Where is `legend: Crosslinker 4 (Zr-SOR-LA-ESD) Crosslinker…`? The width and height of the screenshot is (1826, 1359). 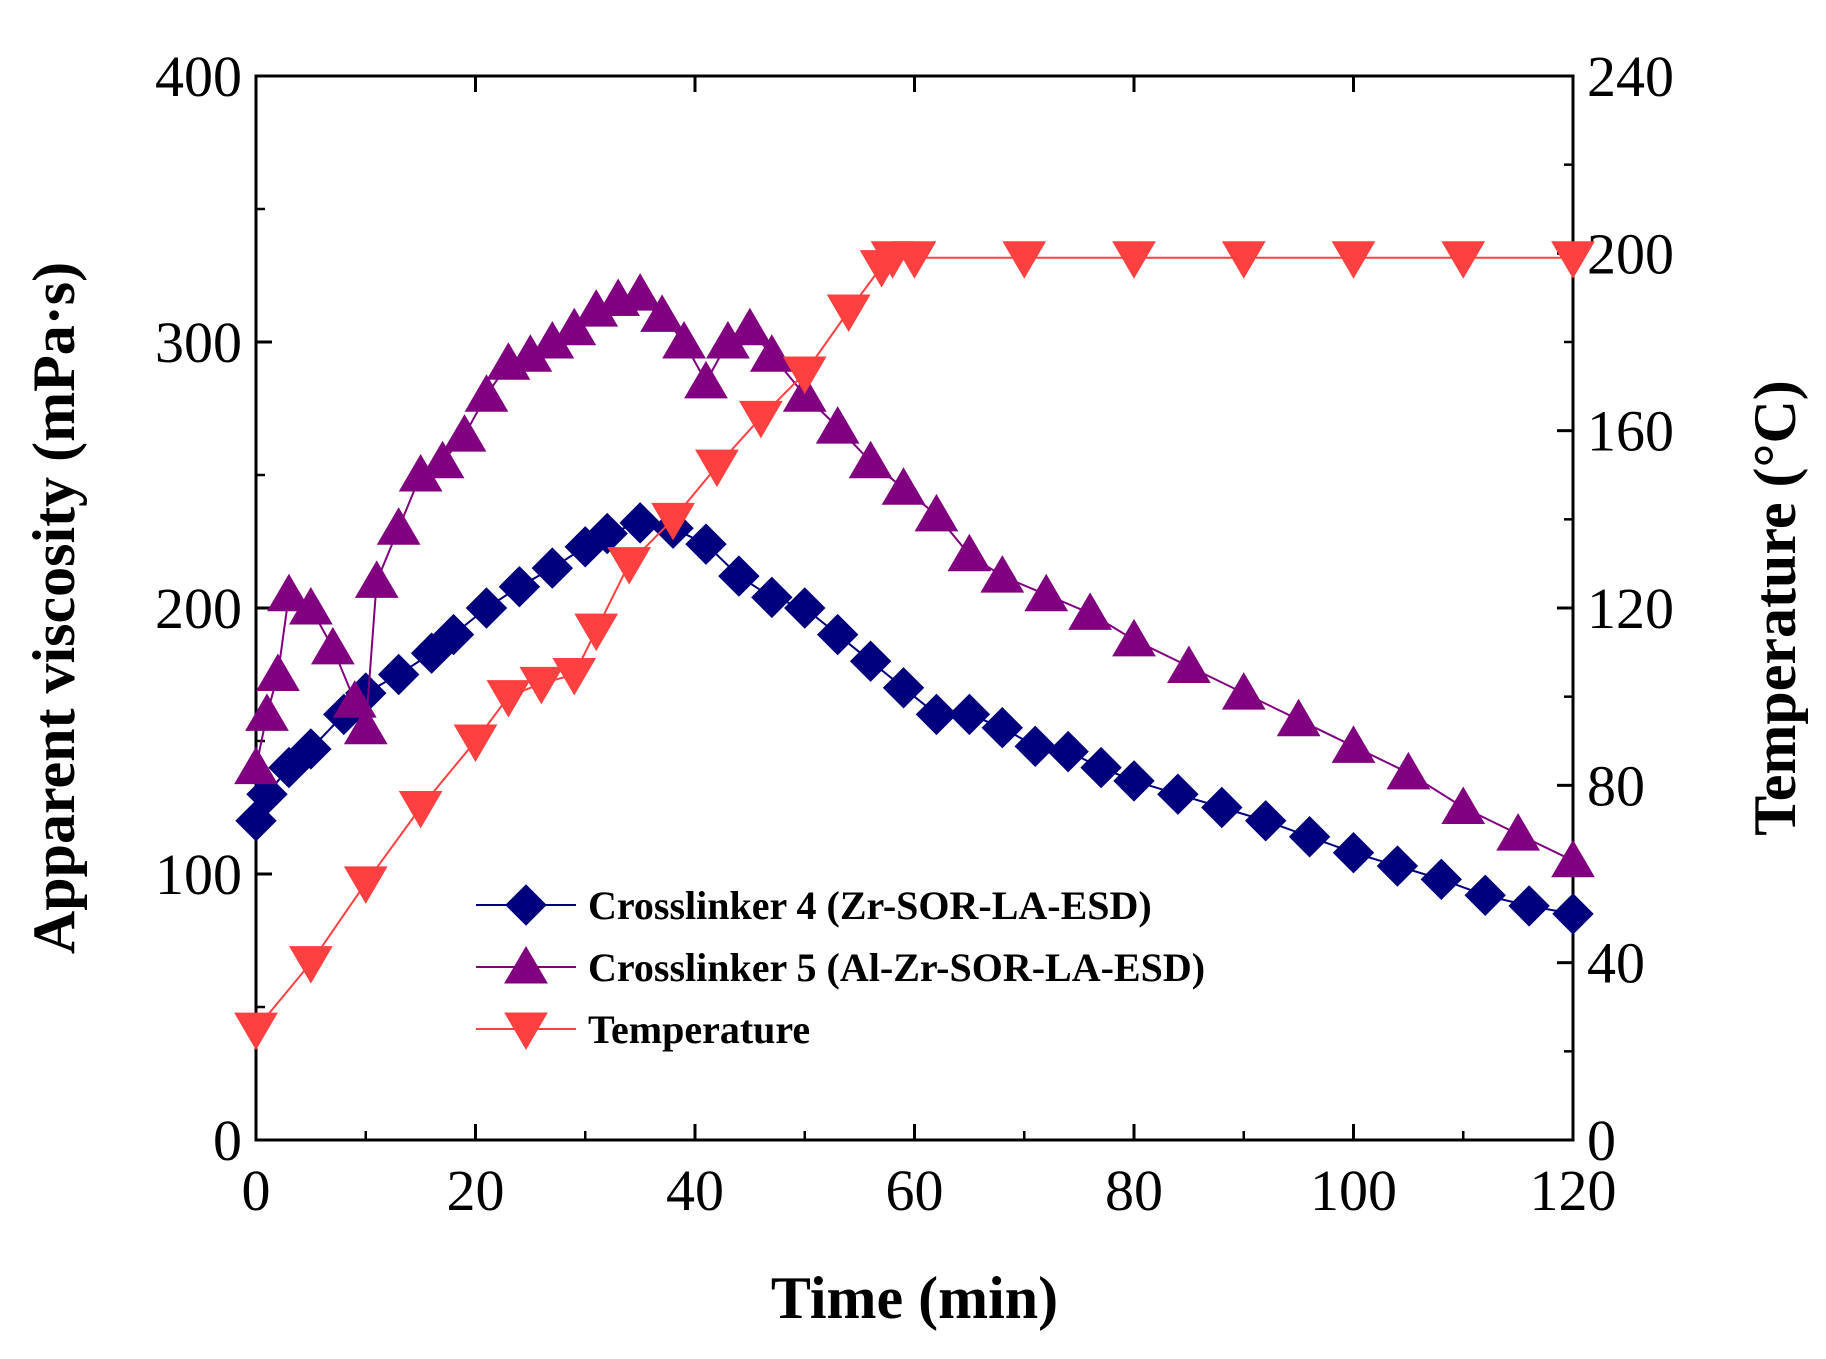 legend: Crosslinker 4 (Zr-SOR-LA-ESD) Crosslinker… is located at coordinates (840, 967).